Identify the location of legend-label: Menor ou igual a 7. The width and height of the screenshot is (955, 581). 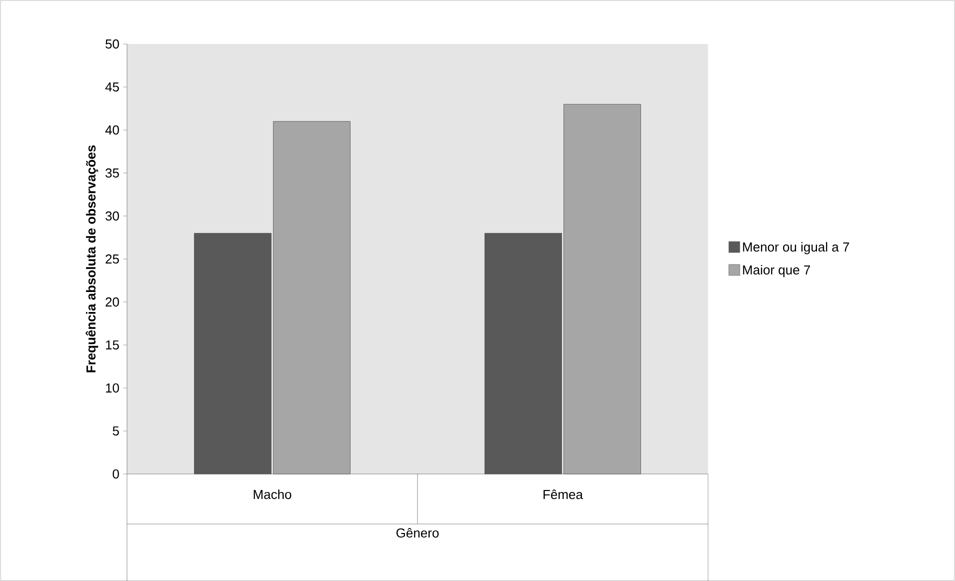
(796, 248).